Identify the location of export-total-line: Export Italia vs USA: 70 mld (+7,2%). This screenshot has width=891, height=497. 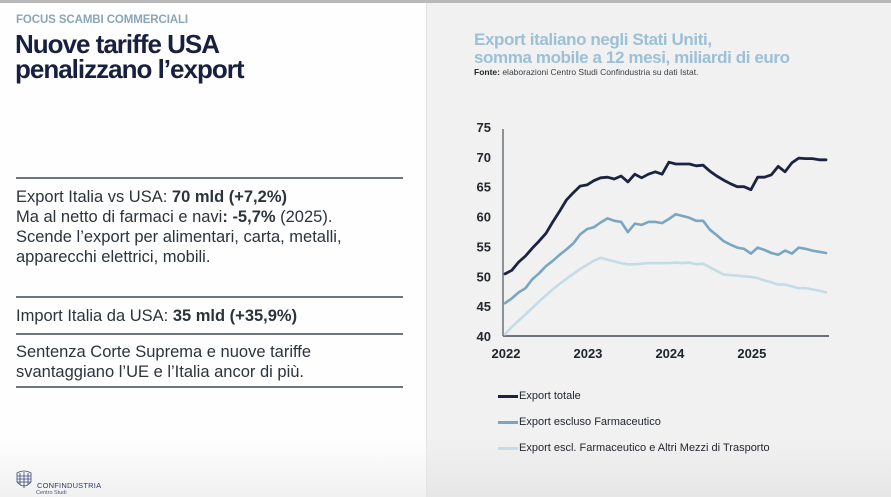
(151, 197).